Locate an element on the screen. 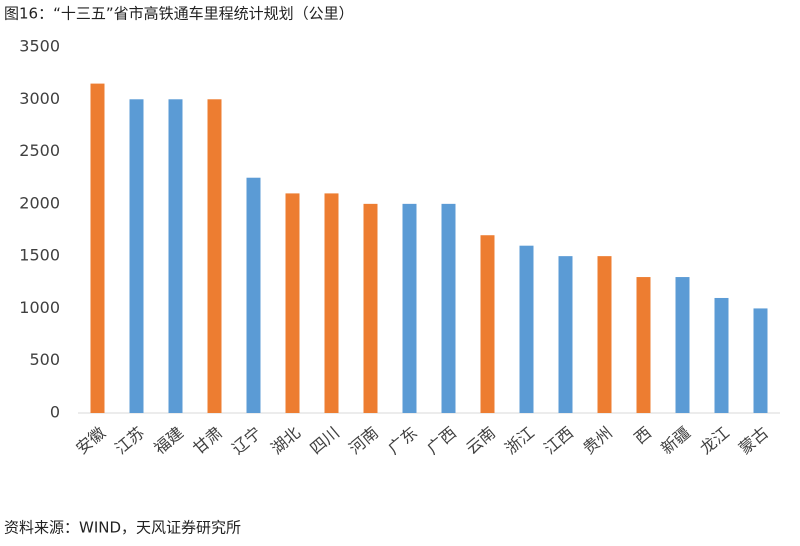  y-tick-label: 2500 is located at coordinates (39, 150).